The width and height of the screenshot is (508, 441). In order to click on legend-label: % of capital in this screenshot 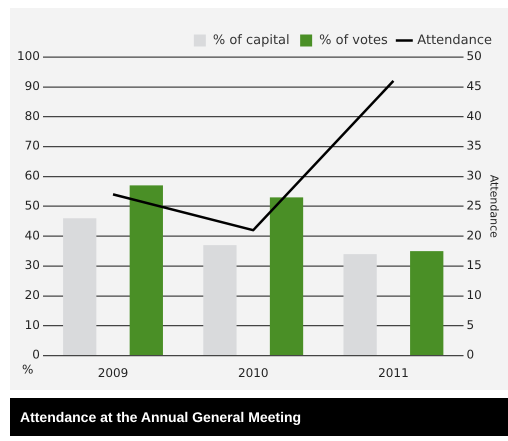, I will do `click(251, 40)`.